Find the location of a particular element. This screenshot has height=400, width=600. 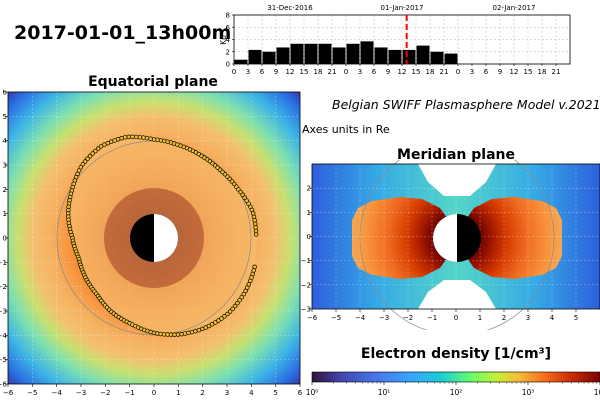

eq-y-tick-label: 0 is located at coordinates (5, 239).